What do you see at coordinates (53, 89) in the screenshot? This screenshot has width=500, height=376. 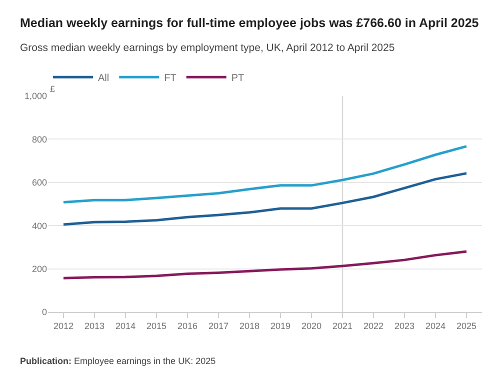 I see `y-axis-title: £` at bounding box center [53, 89].